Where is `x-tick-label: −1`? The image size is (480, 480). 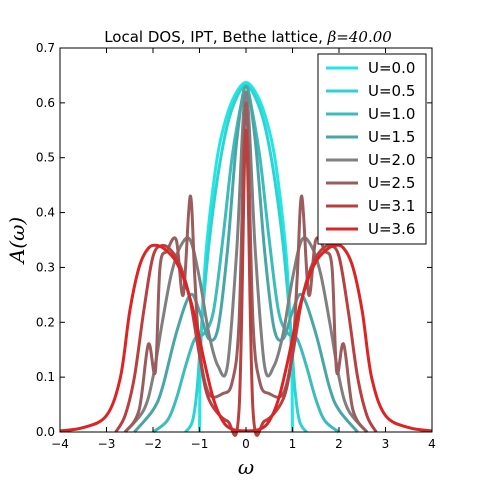
x-tick-label: −1 is located at coordinates (200, 444).